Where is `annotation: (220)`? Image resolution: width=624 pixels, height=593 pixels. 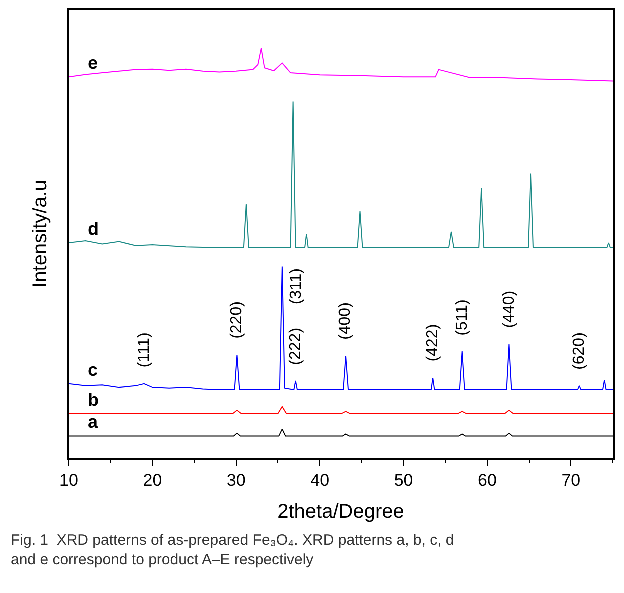 annotation: (220) is located at coordinates (237, 320).